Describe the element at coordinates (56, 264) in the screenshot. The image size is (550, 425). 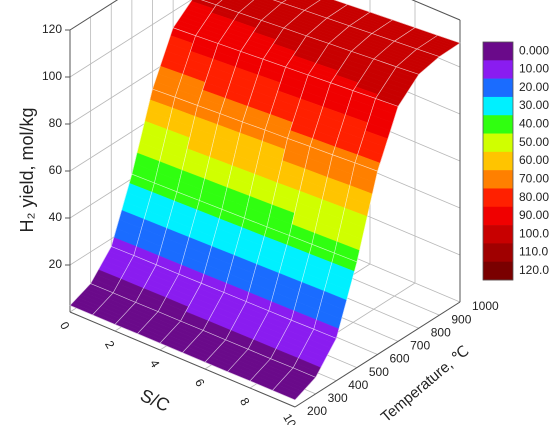
I see `z-tick-label: 20` at that location.